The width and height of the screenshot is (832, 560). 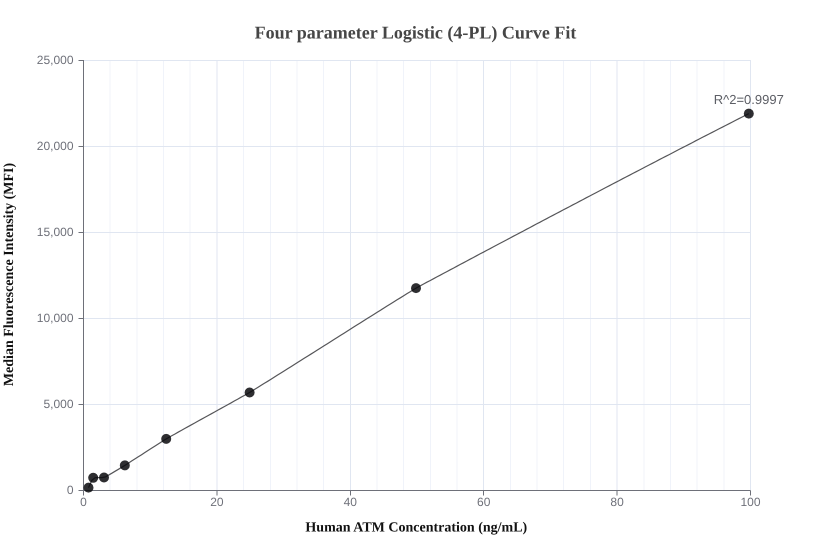 What do you see at coordinates (55, 318) in the screenshot?
I see `svg-text: 10,000` at bounding box center [55, 318].